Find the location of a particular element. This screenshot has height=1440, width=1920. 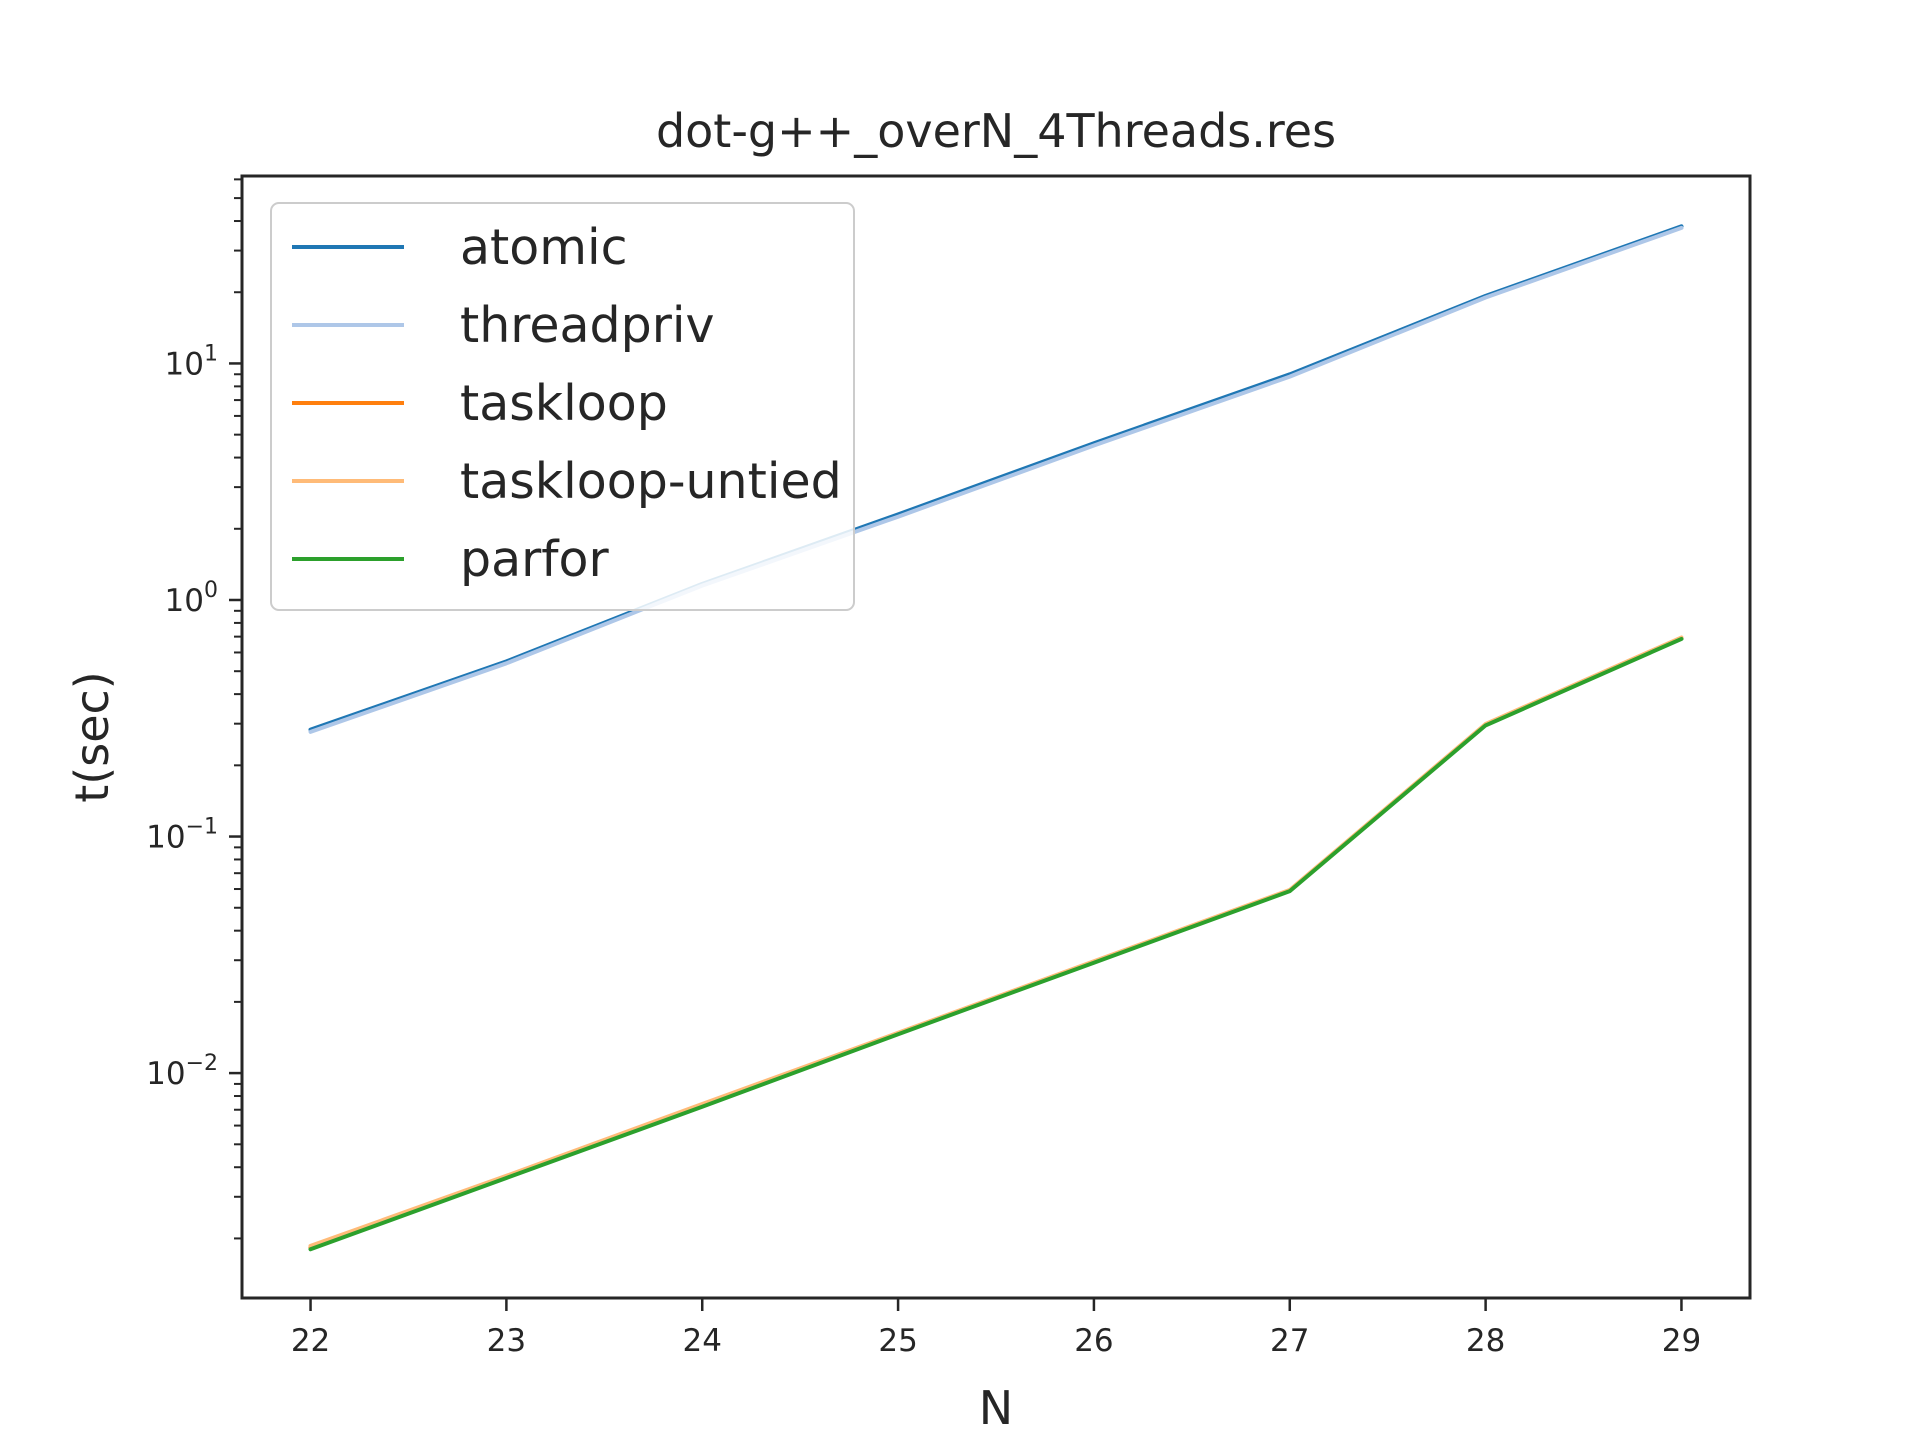

legend-label-threadpriv: threadpriv is located at coordinates (587, 325).